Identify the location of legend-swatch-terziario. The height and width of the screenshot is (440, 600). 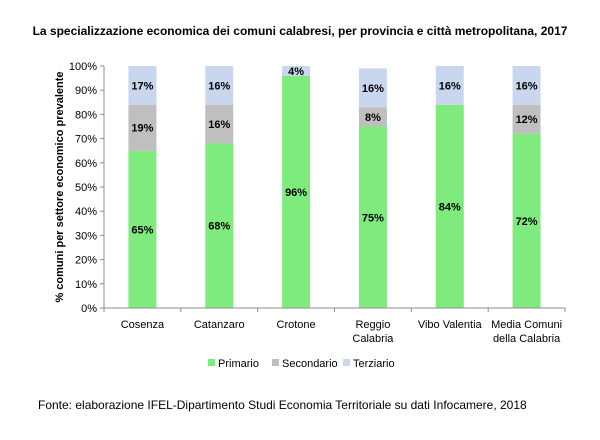
(346, 362).